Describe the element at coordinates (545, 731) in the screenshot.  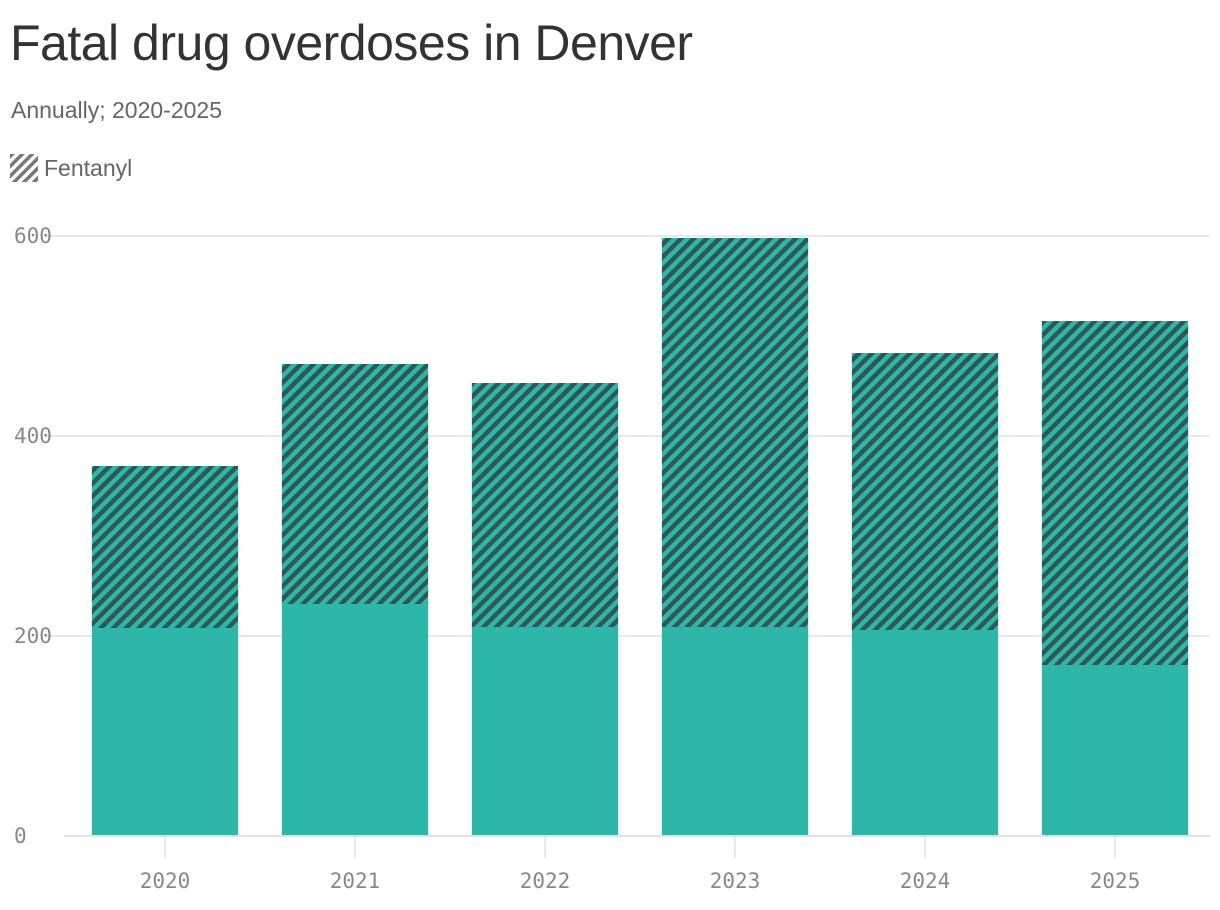
I see `bar-base-2022` at that location.